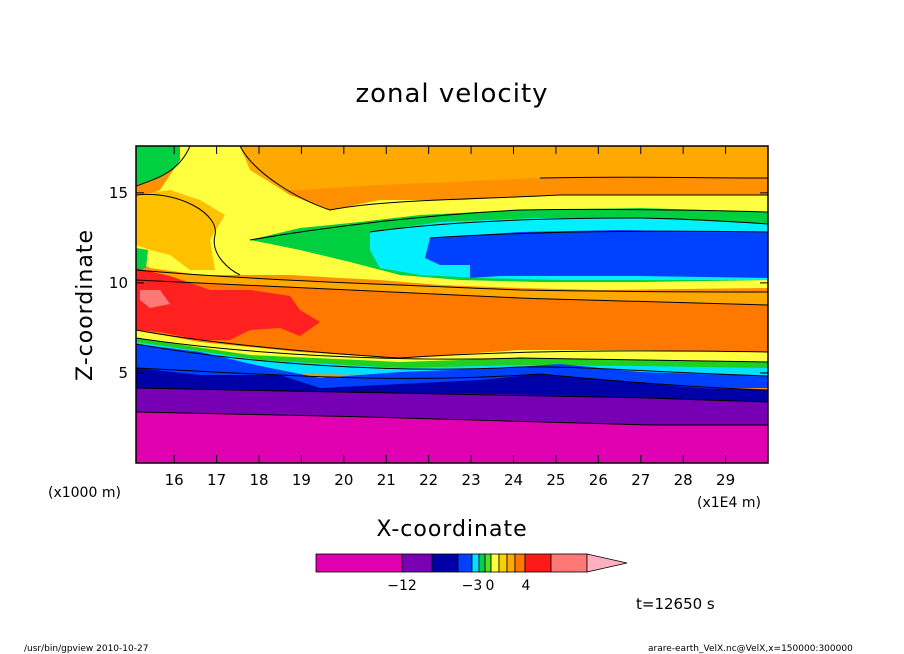  Describe the element at coordinates (142, 259) in the screenshot. I see `contour-band-green-left-small` at that location.